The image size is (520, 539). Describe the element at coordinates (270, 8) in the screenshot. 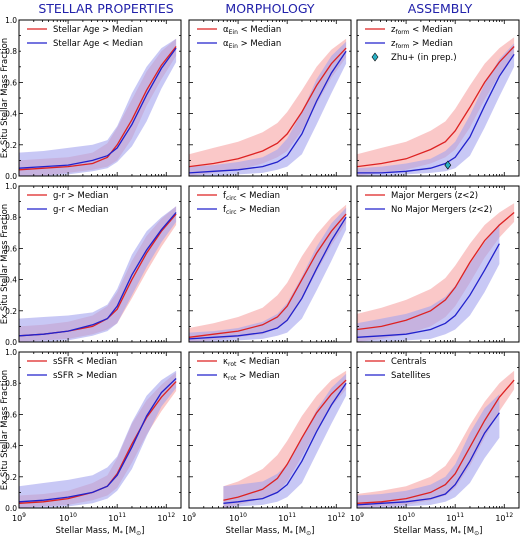

I see `column-title-morphology: MORPHOLOGY` at that location.